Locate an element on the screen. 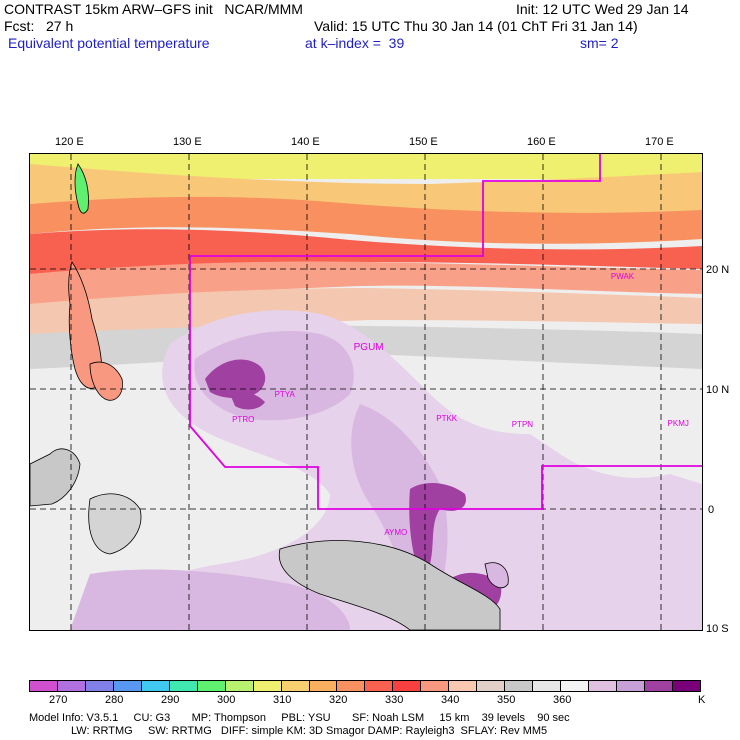  colorbar-unit: K is located at coordinates (702, 700).